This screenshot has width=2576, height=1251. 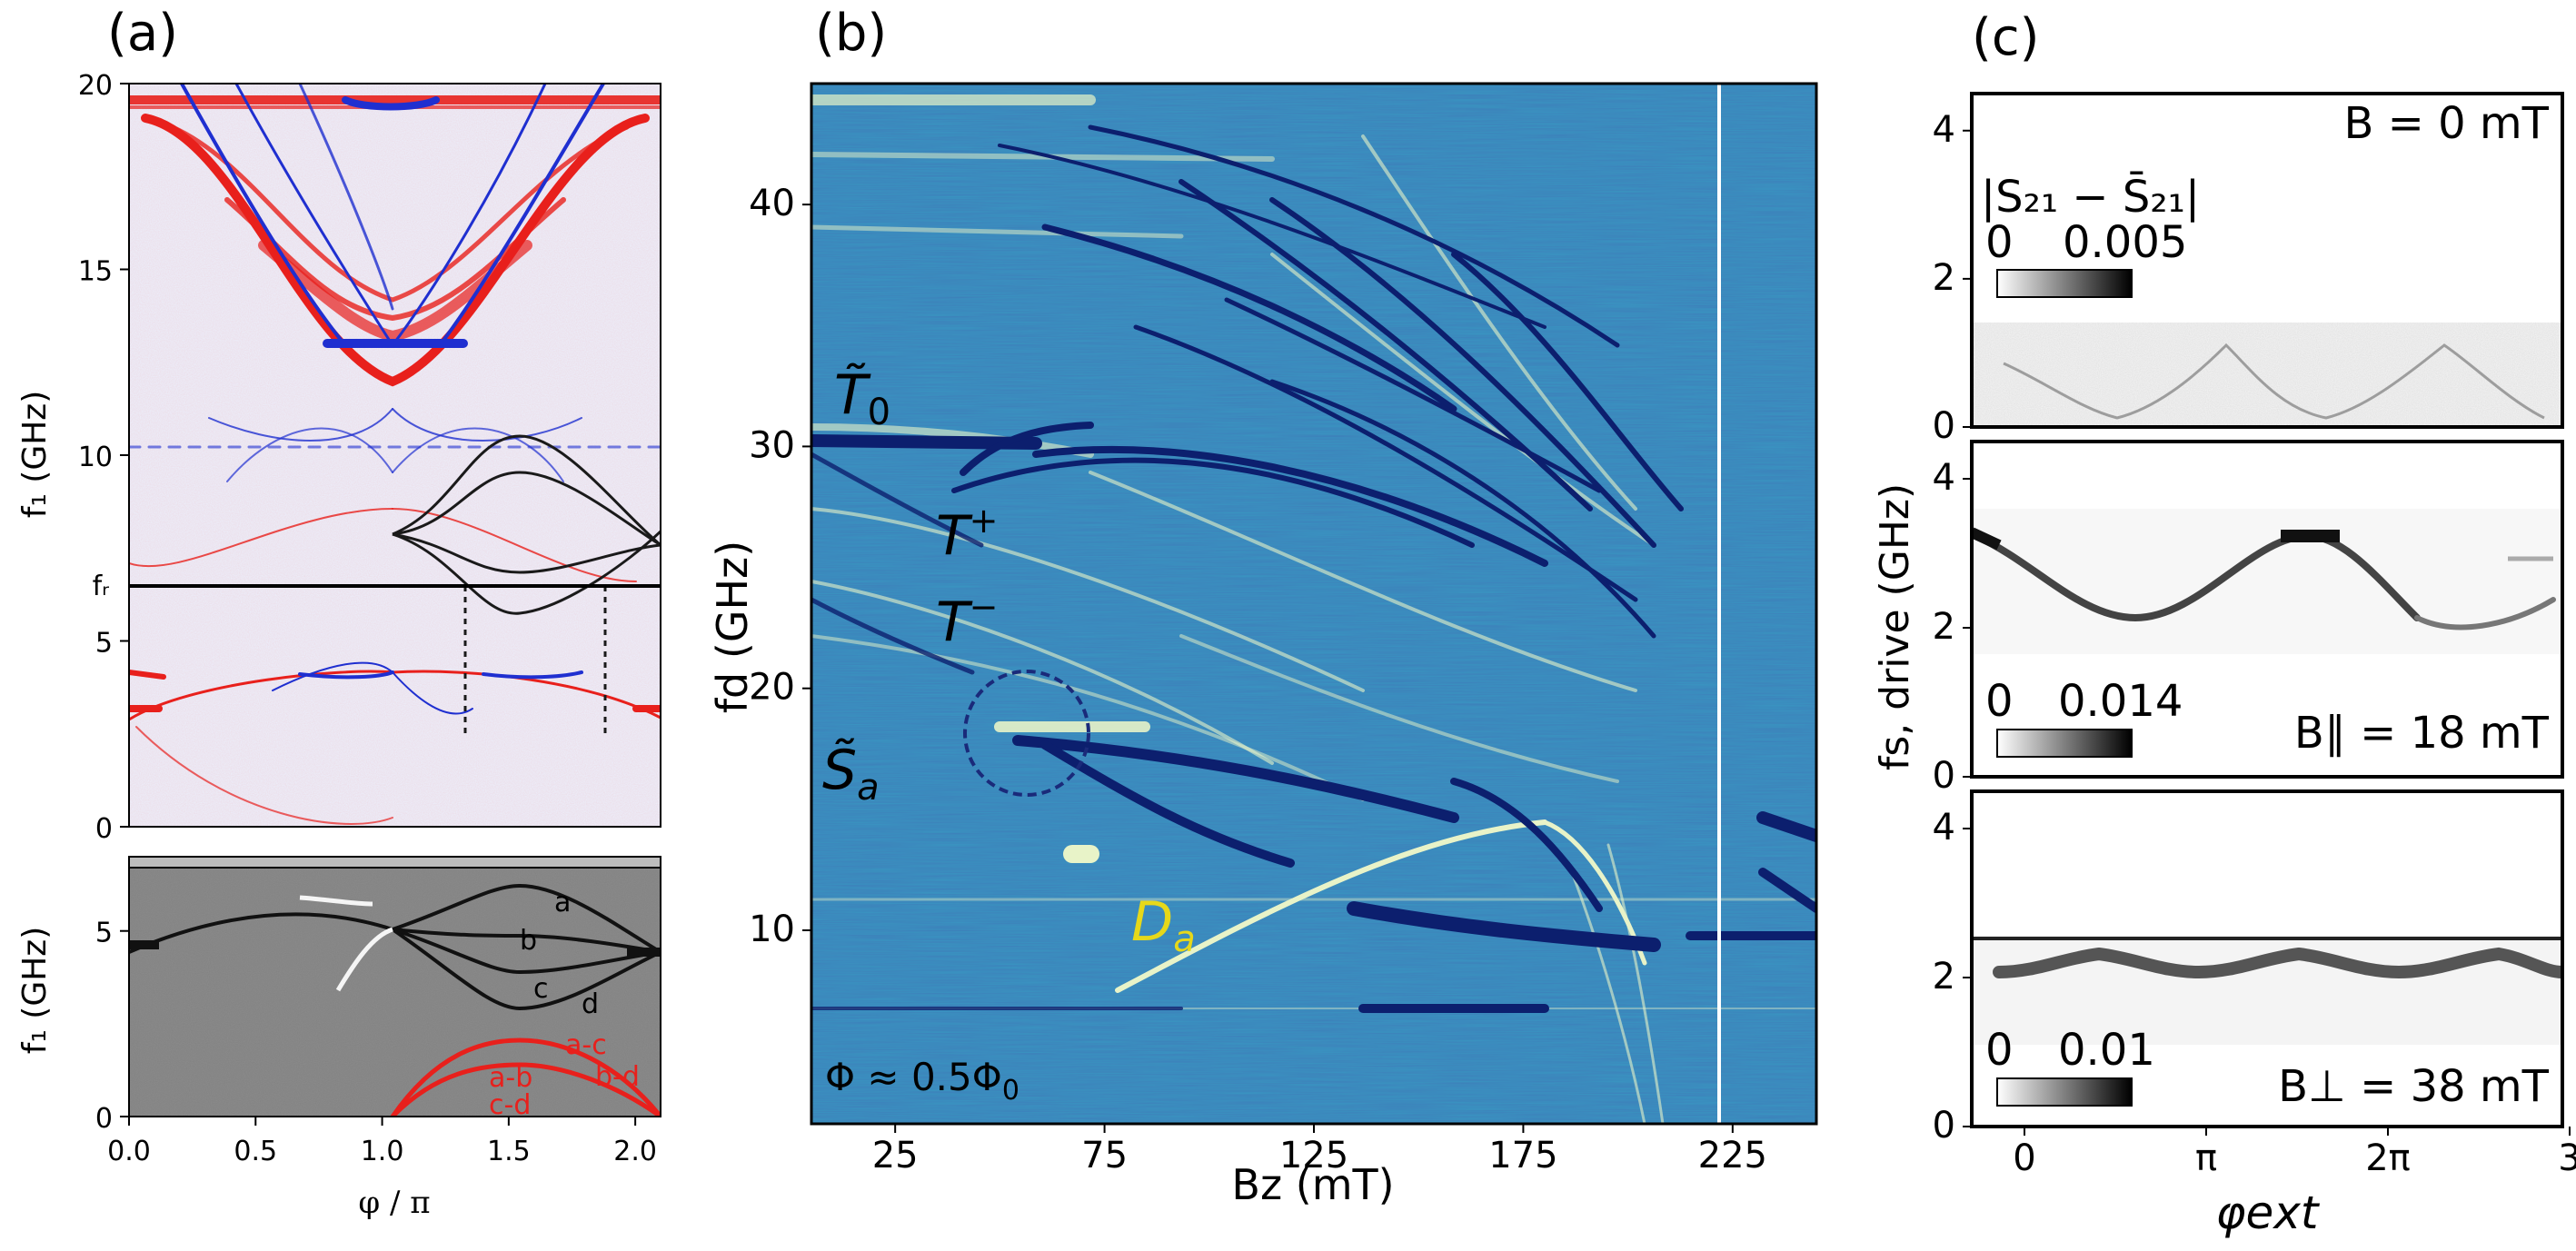 I want to click on b-x-tick-label: 175, so click(x=1522, y=1156).